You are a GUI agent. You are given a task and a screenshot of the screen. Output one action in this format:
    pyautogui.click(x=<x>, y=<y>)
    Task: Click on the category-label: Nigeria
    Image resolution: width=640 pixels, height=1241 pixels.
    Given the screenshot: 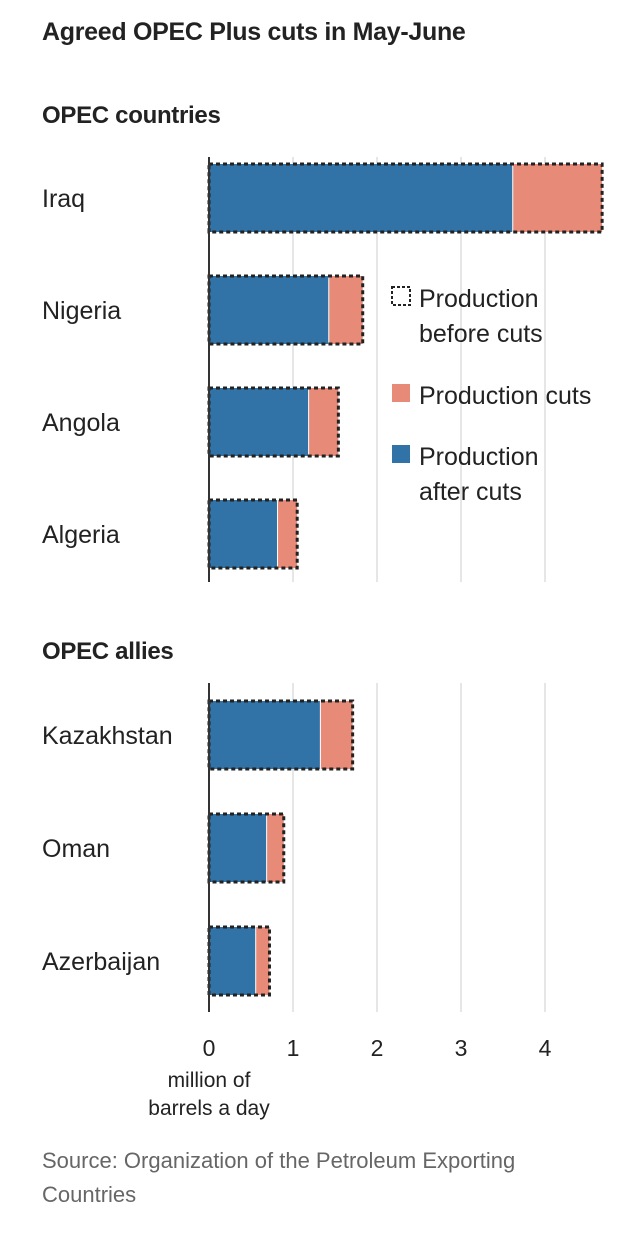 What is the action you would take?
    pyautogui.click(x=81, y=311)
    